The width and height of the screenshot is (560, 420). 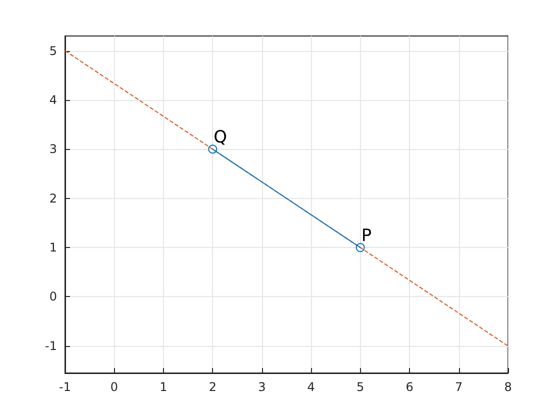 What do you see at coordinates (65, 387) in the screenshot?
I see `x-tick-label: -1` at bounding box center [65, 387].